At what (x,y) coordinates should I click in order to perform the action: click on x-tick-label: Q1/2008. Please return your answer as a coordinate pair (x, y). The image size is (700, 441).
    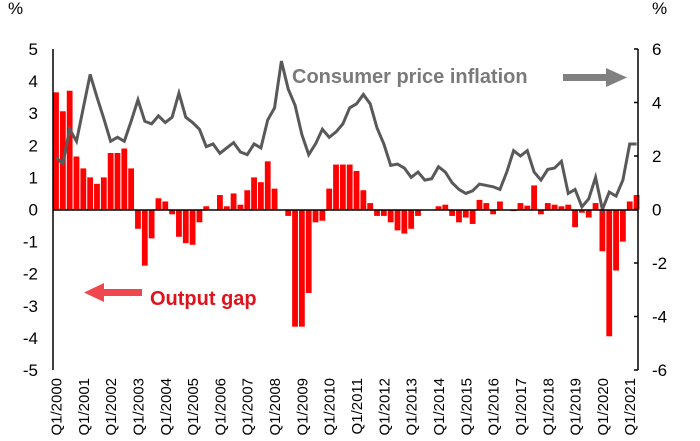
    Looking at the image, I should click on (275, 407).